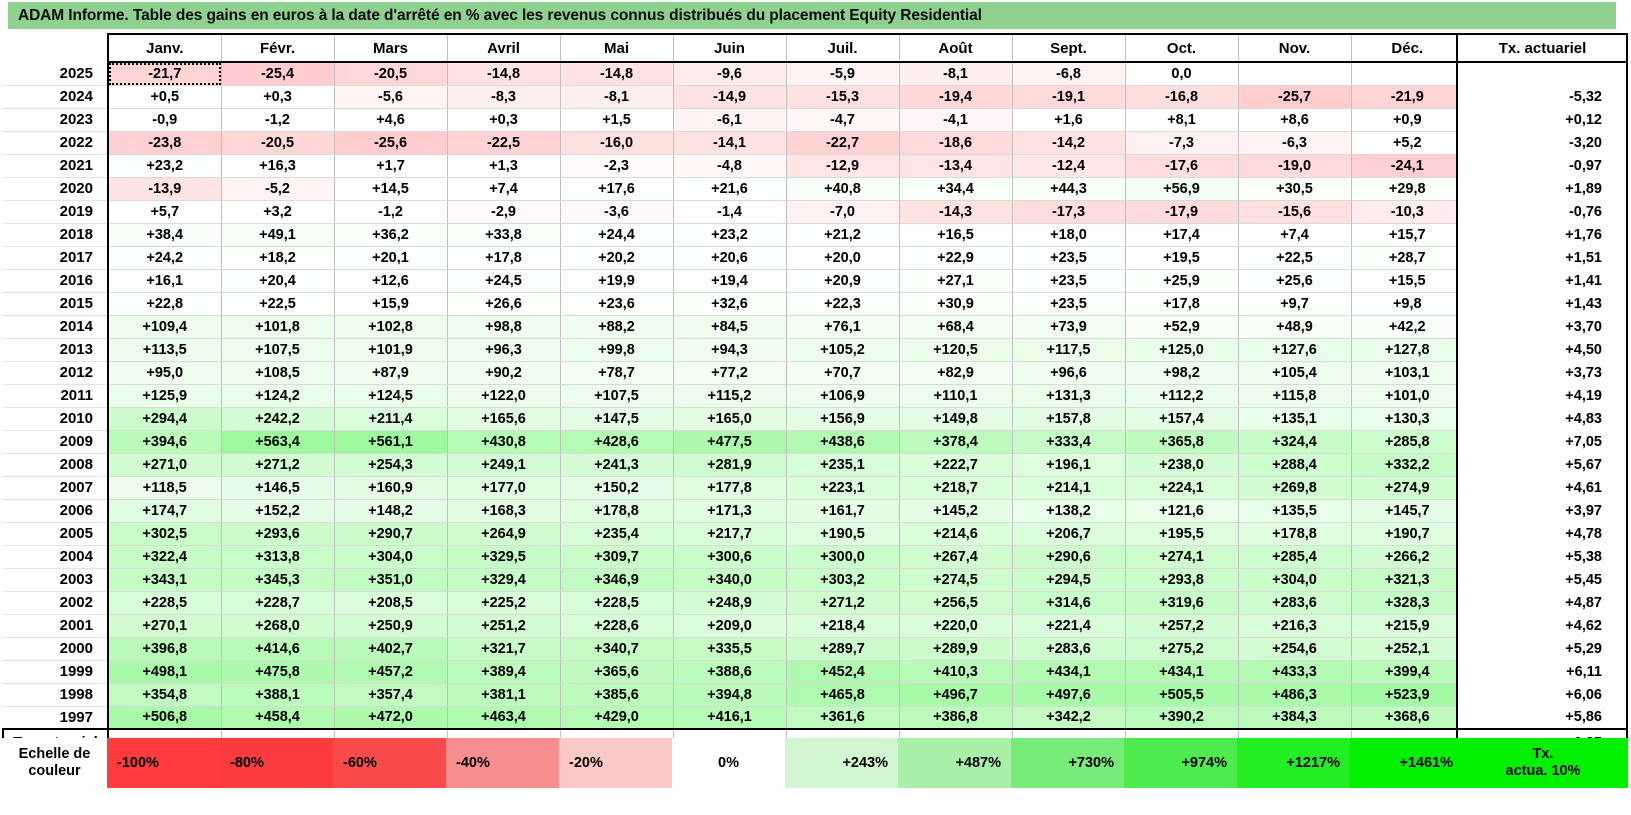 This screenshot has width=1631, height=815. What do you see at coordinates (729, 510) in the screenshot?
I see `gain-cell: +171,3` at bounding box center [729, 510].